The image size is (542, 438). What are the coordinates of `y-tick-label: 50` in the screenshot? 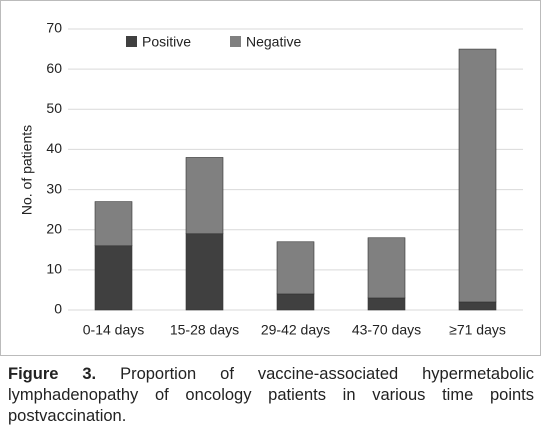 It's located at (54, 108).